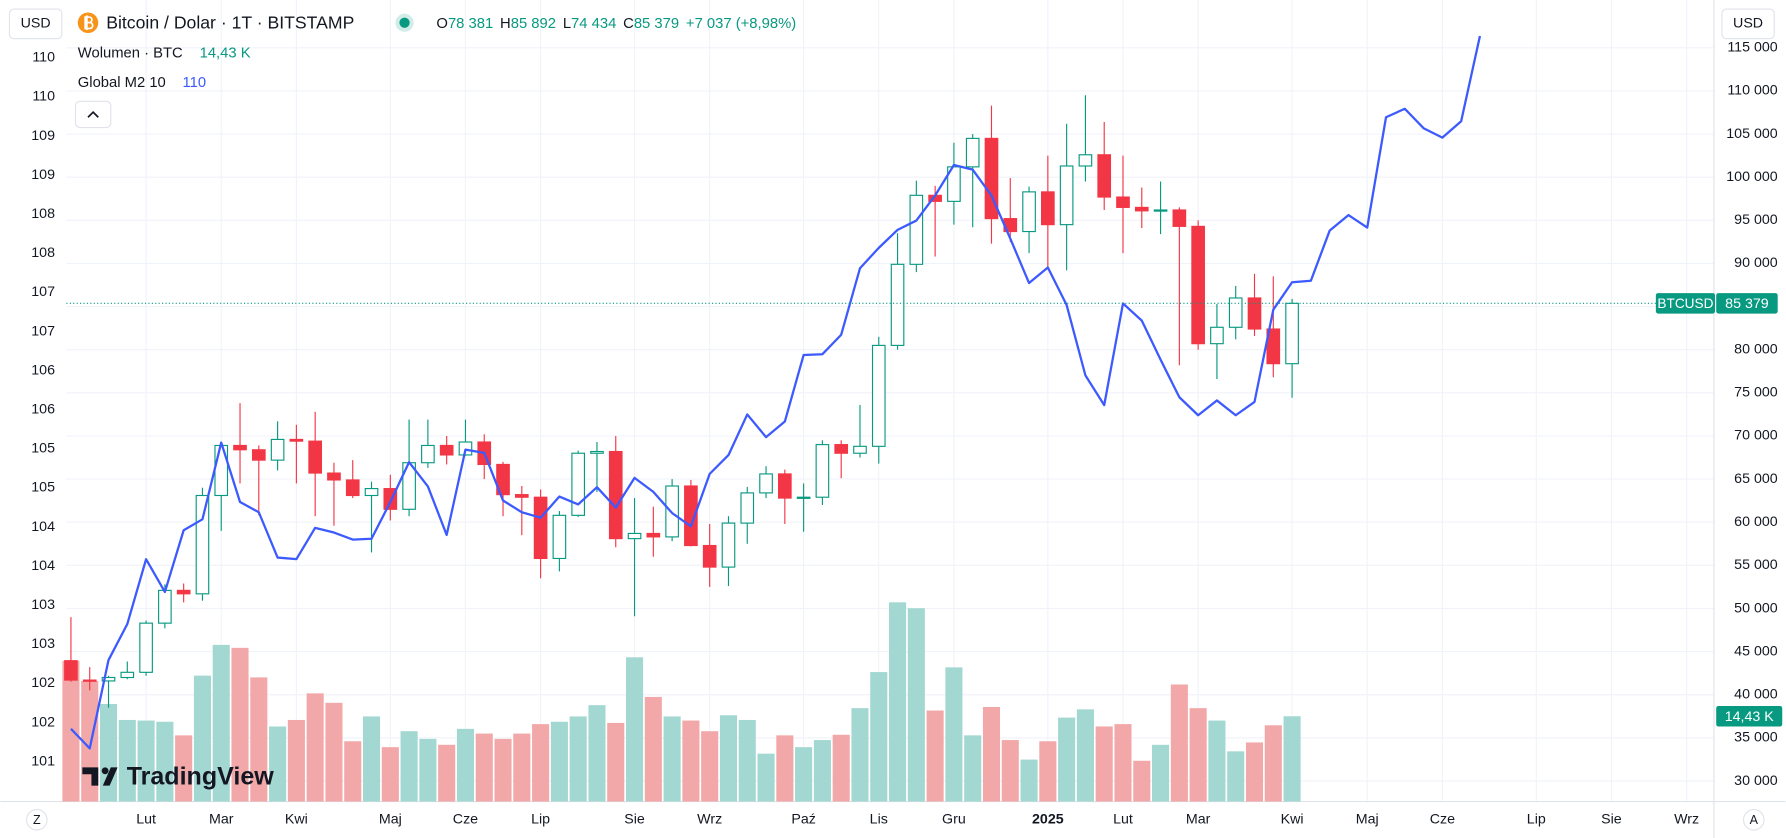  Describe the element at coordinates (43, 214) in the screenshot. I see `y2-tick-label: 108` at that location.